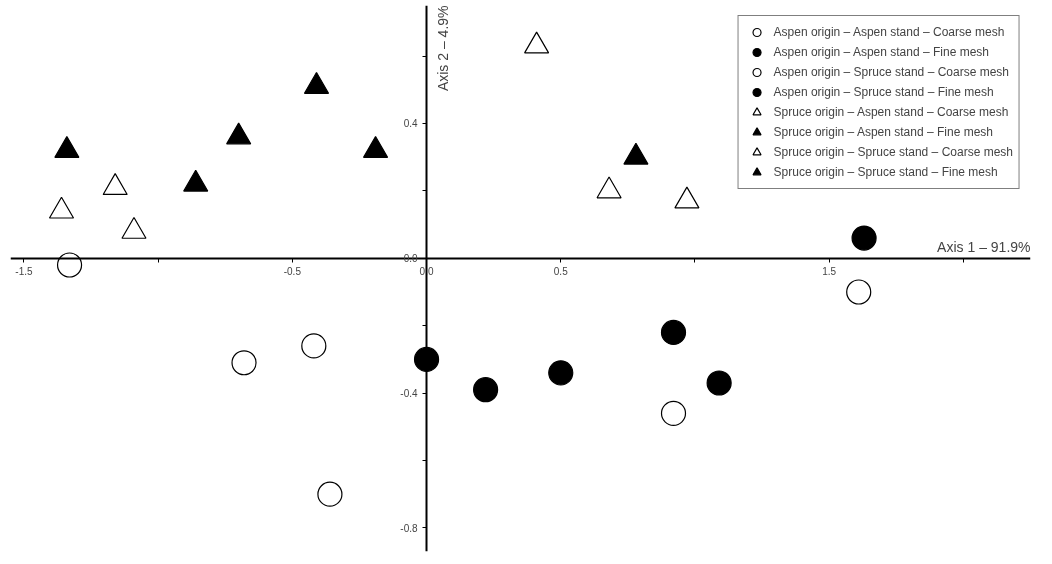 This screenshot has width=1052, height=564. Describe the element at coordinates (883, 92) in the screenshot. I see `legend-label: Aspen origin – Spruce stand – Fine mesh` at that location.